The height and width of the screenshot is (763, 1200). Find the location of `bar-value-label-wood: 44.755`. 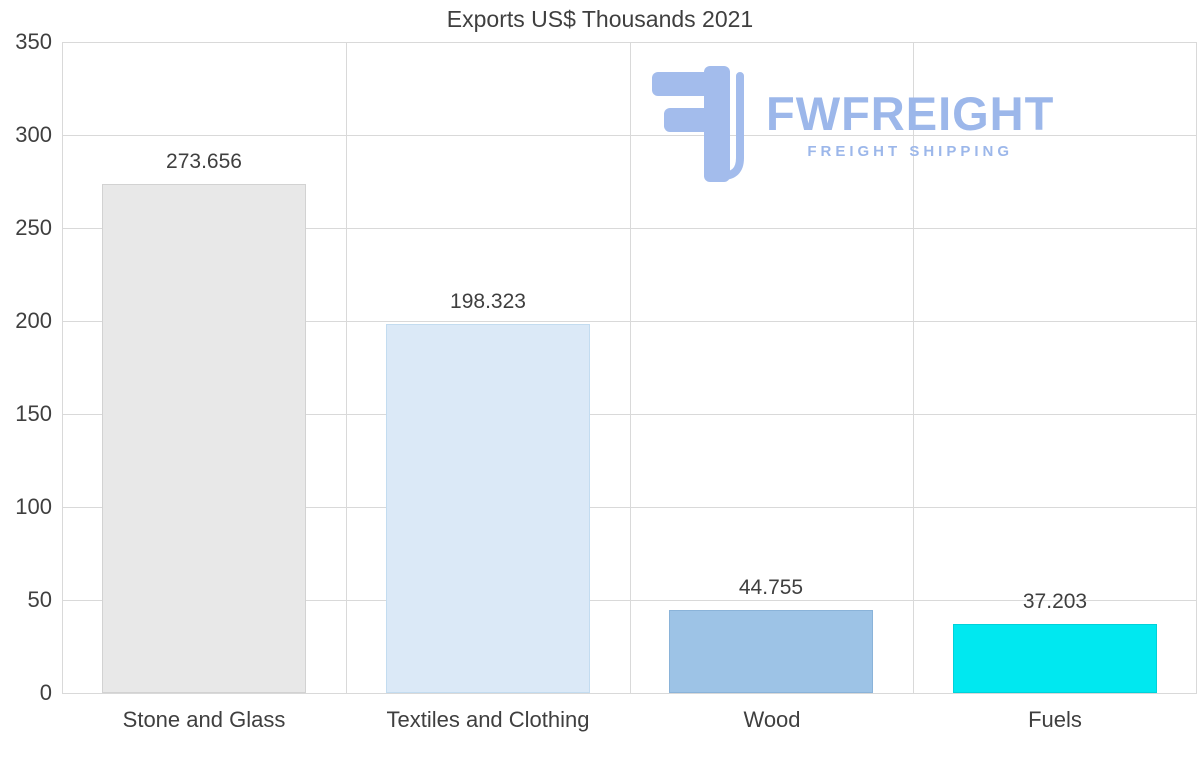

bar-value-label-wood: 44.755 is located at coordinates (771, 587).